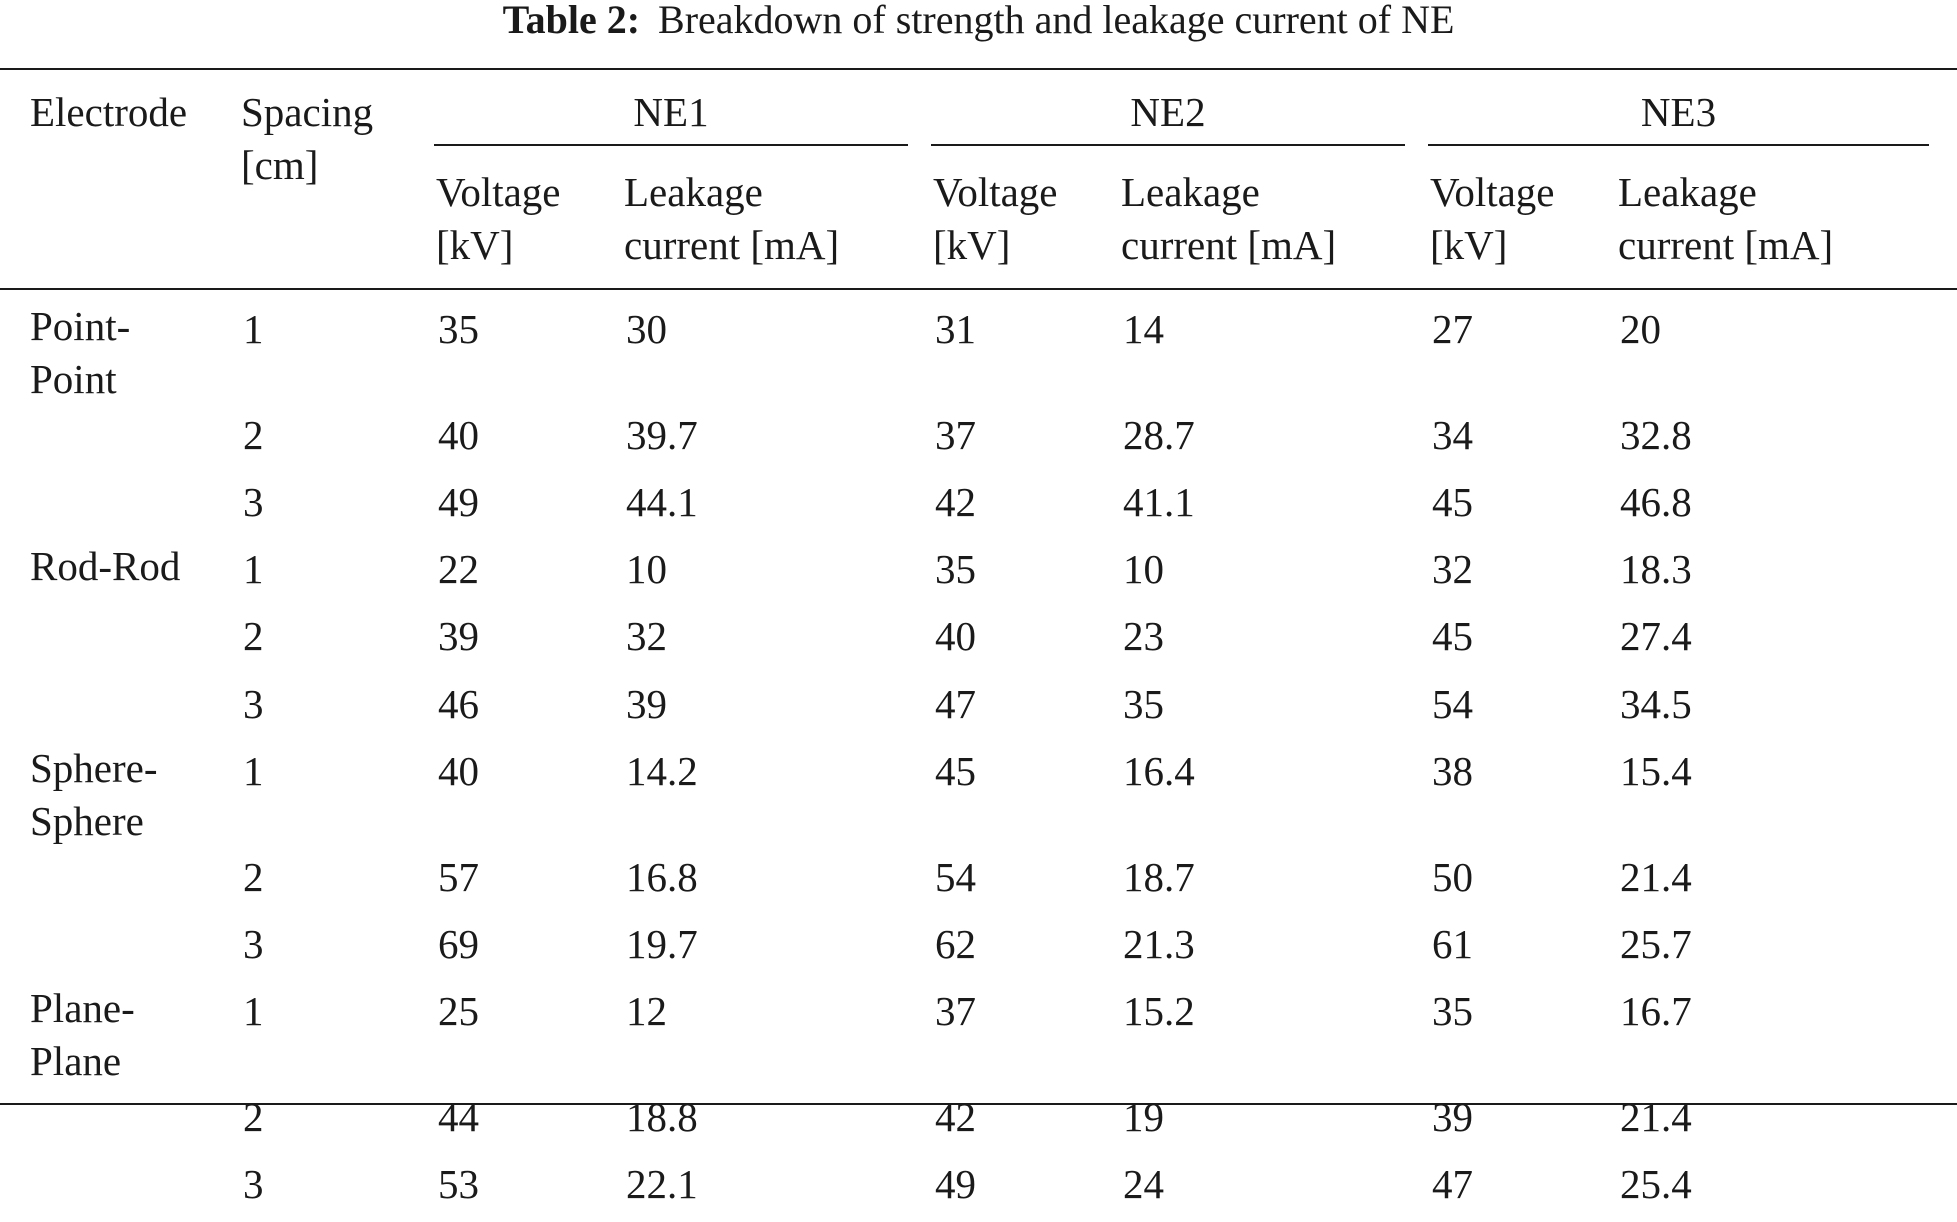 The height and width of the screenshot is (1222, 1957). What do you see at coordinates (1143, 569) in the screenshot?
I see `ne2-leakage-cell: 10` at bounding box center [1143, 569].